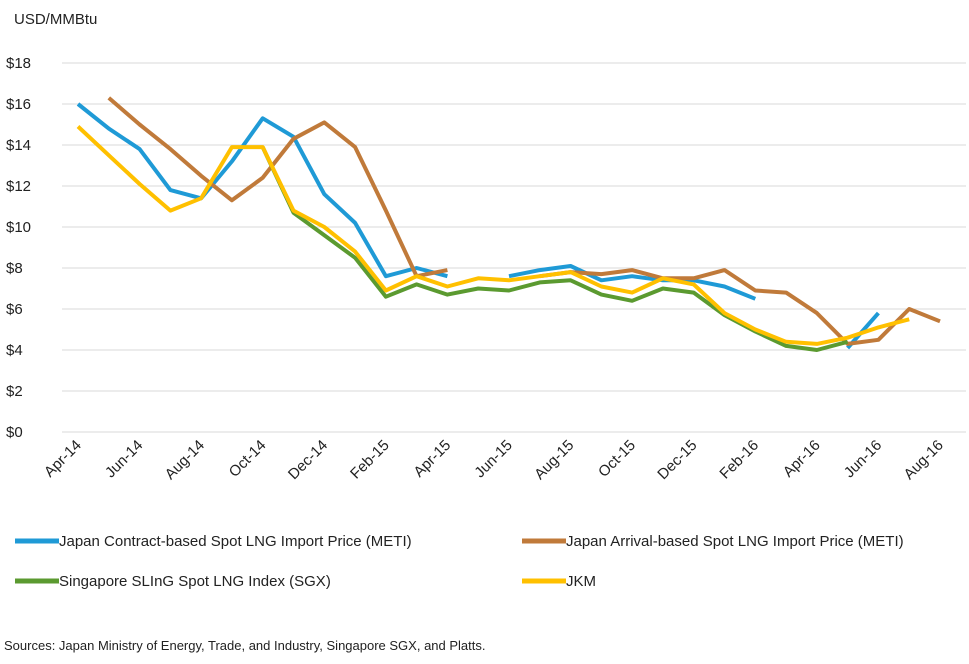  I want to click on x-tick-label: Aug-15, so click(554, 460).